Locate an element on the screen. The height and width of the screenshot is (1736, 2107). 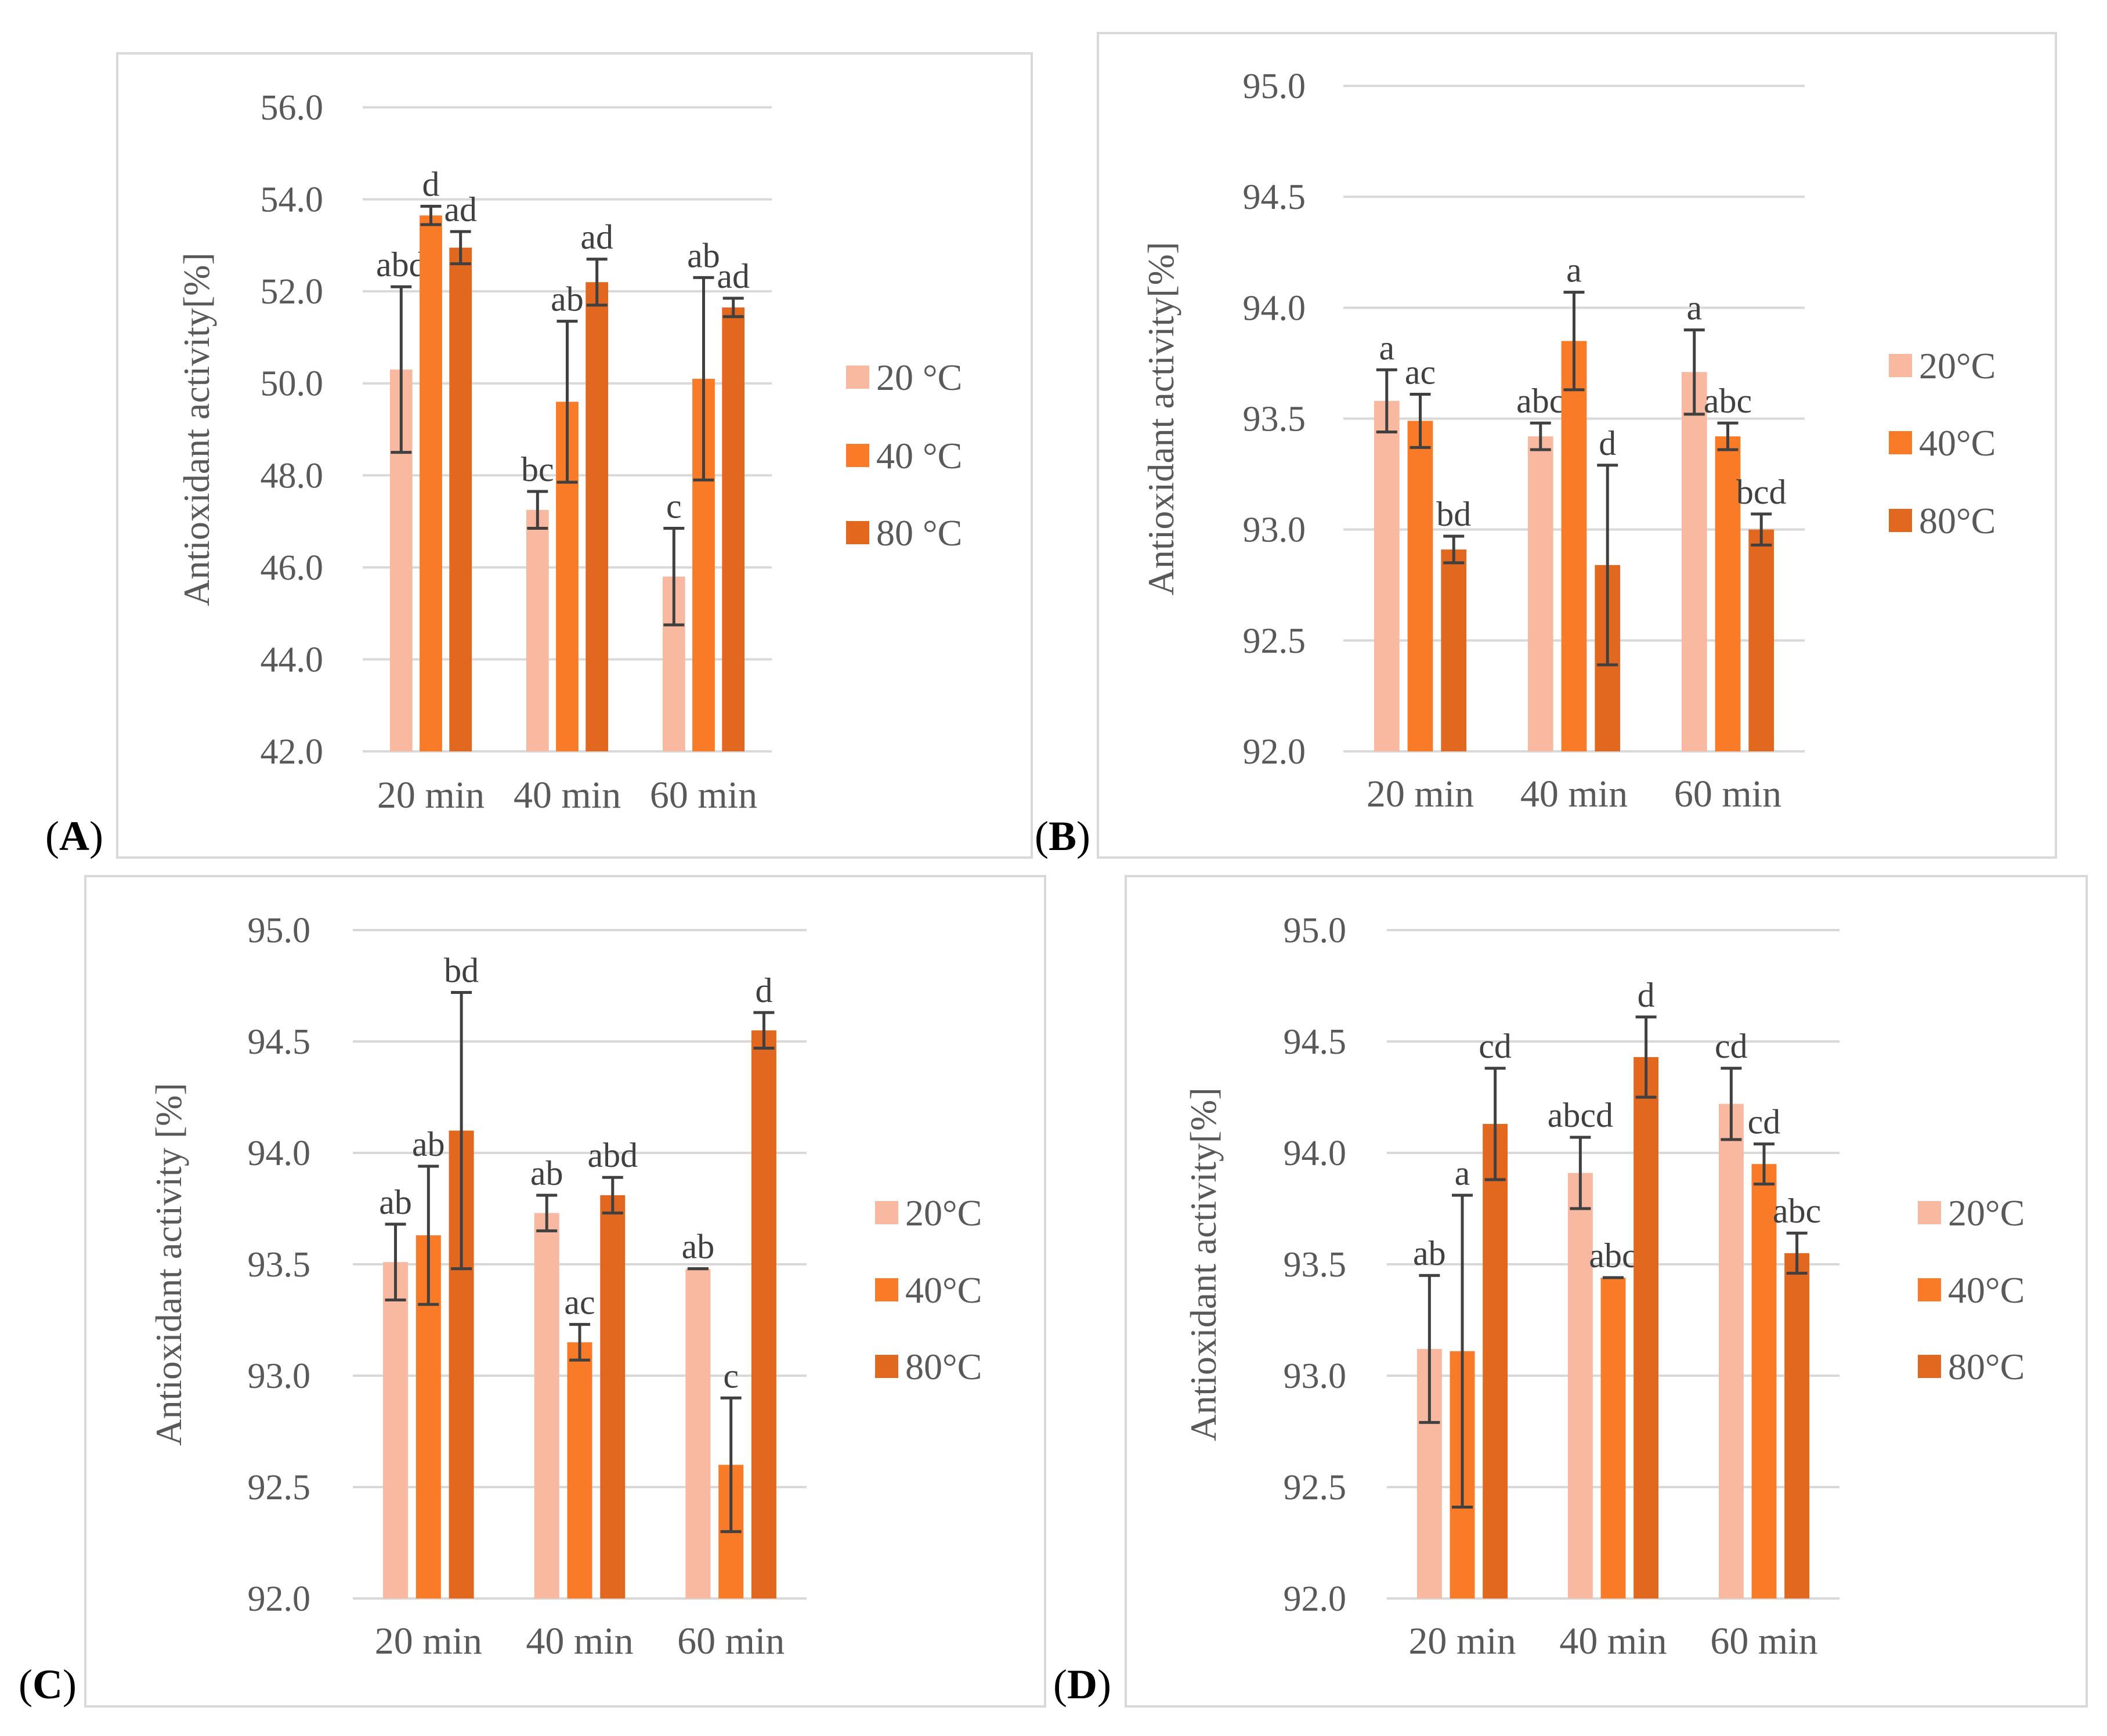
panel-label-a: (A) is located at coordinates (74, 836).